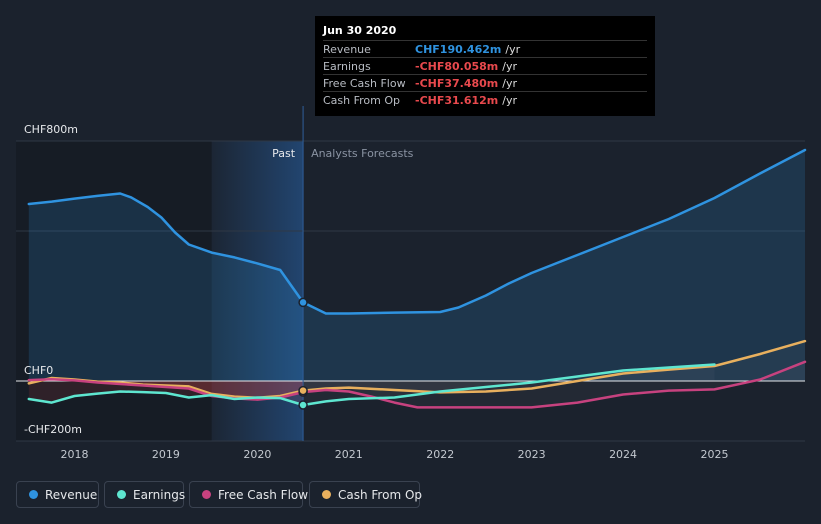  I want to click on tooltip-value: -CHF80.058m/yr, so click(466, 66).